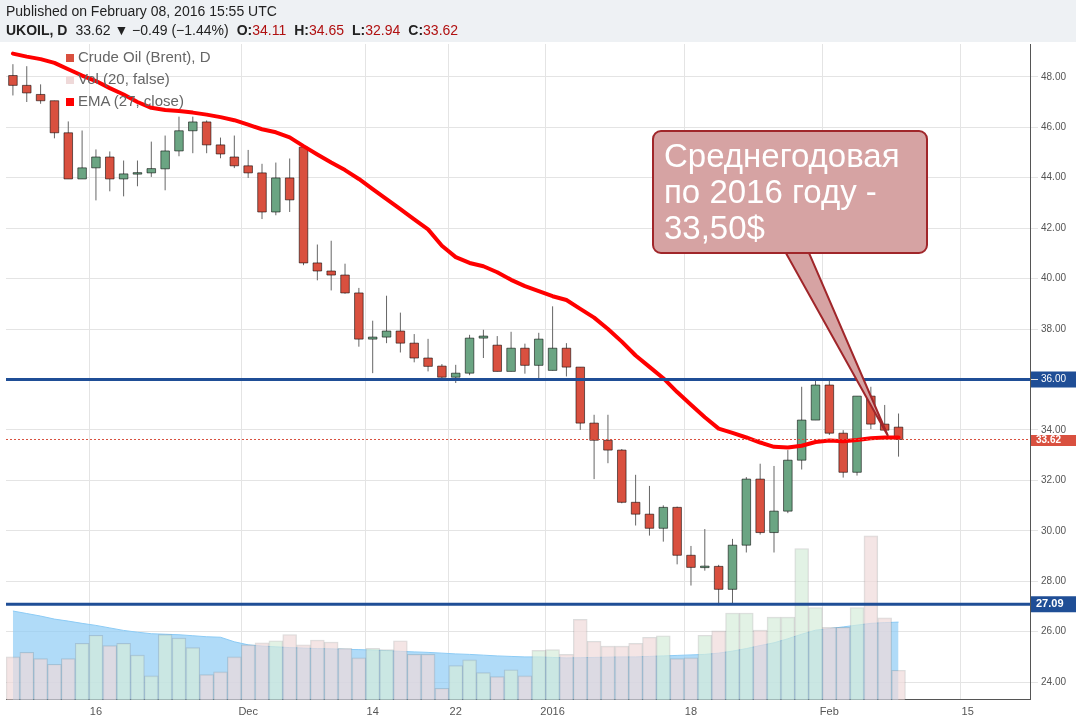 The width and height of the screenshot is (1076, 727). I want to click on text: 33.62 ▼ −0.49 (−1.44%), so click(152, 30).